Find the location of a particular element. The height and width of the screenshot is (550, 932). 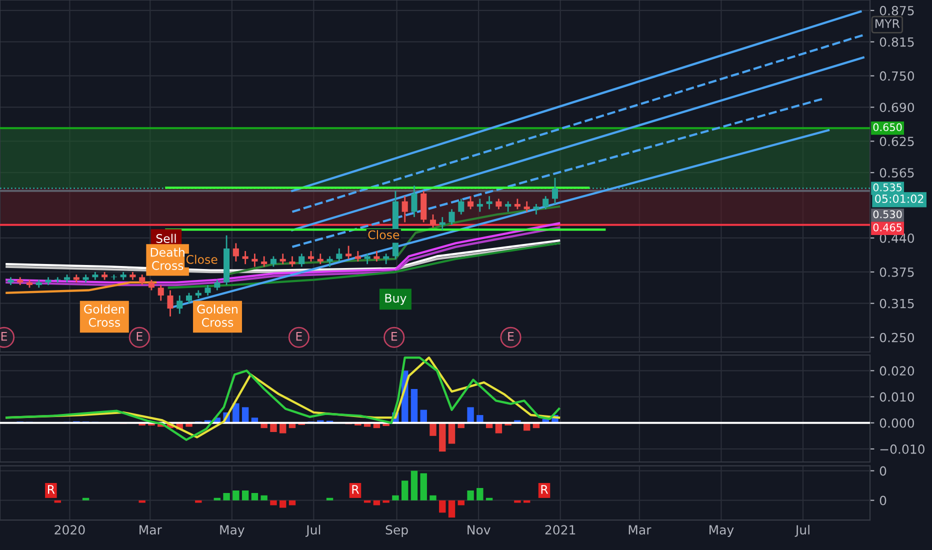

x-tick-label: 2020 is located at coordinates (69, 530).